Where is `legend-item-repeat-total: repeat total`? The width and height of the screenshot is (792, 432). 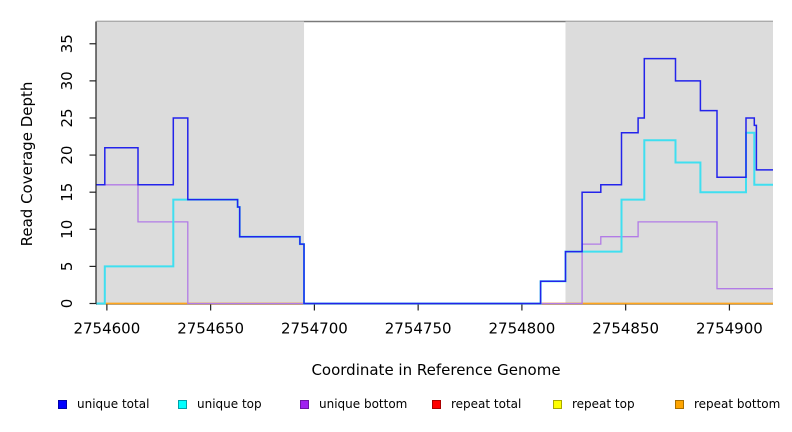 legend-item-repeat-total: repeat total is located at coordinates (476, 404).